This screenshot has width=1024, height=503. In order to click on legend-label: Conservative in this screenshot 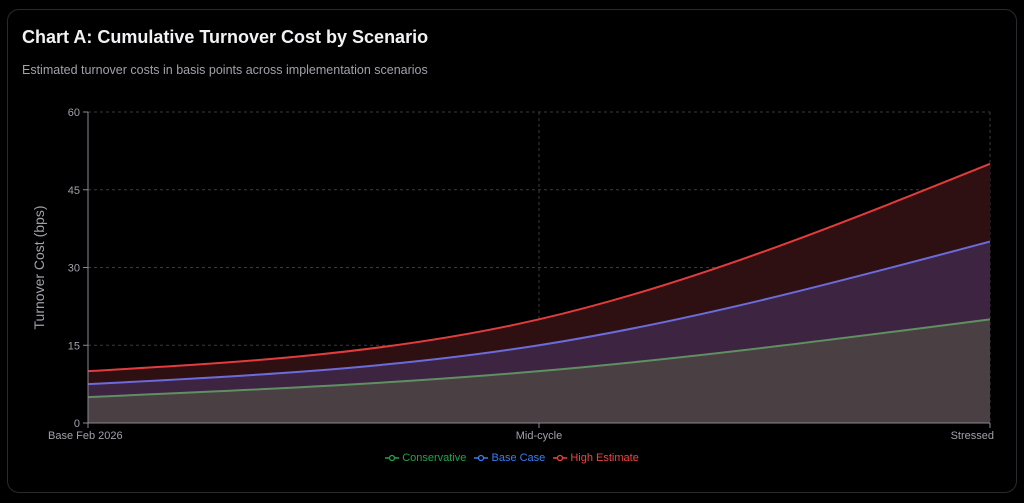, I will do `click(434, 458)`.